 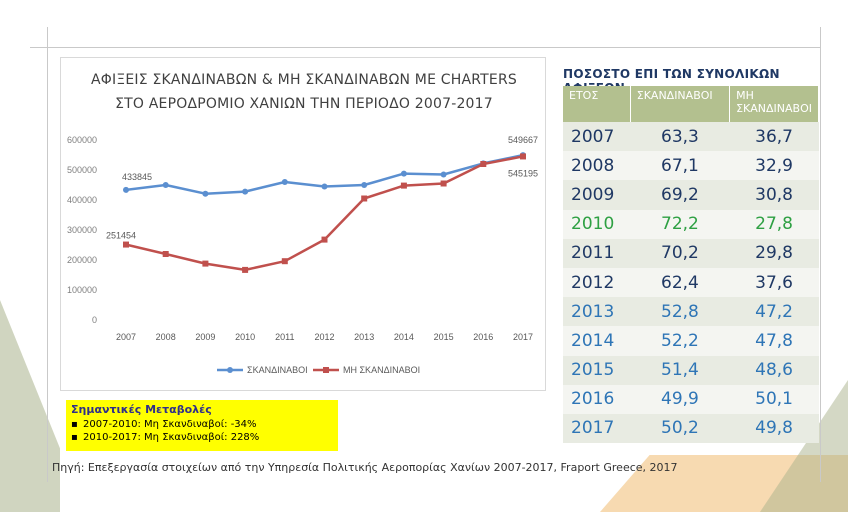 I want to click on key-change-text: 2010-2017: Μη Σκανδιναβοί: 228%, so click(x=171, y=437).